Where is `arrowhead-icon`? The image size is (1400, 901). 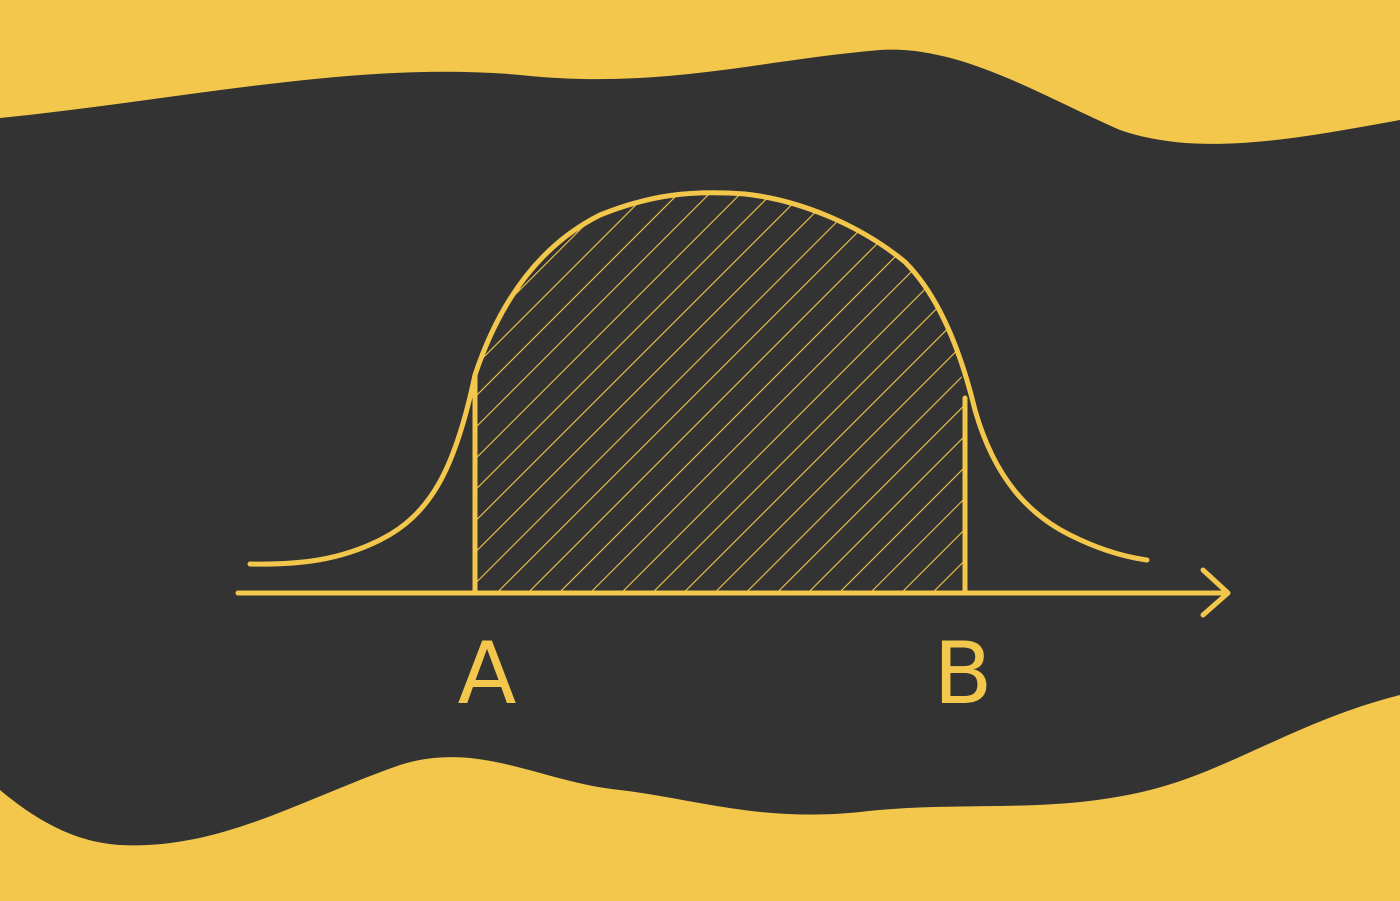 arrowhead-icon is located at coordinates (1215, 592).